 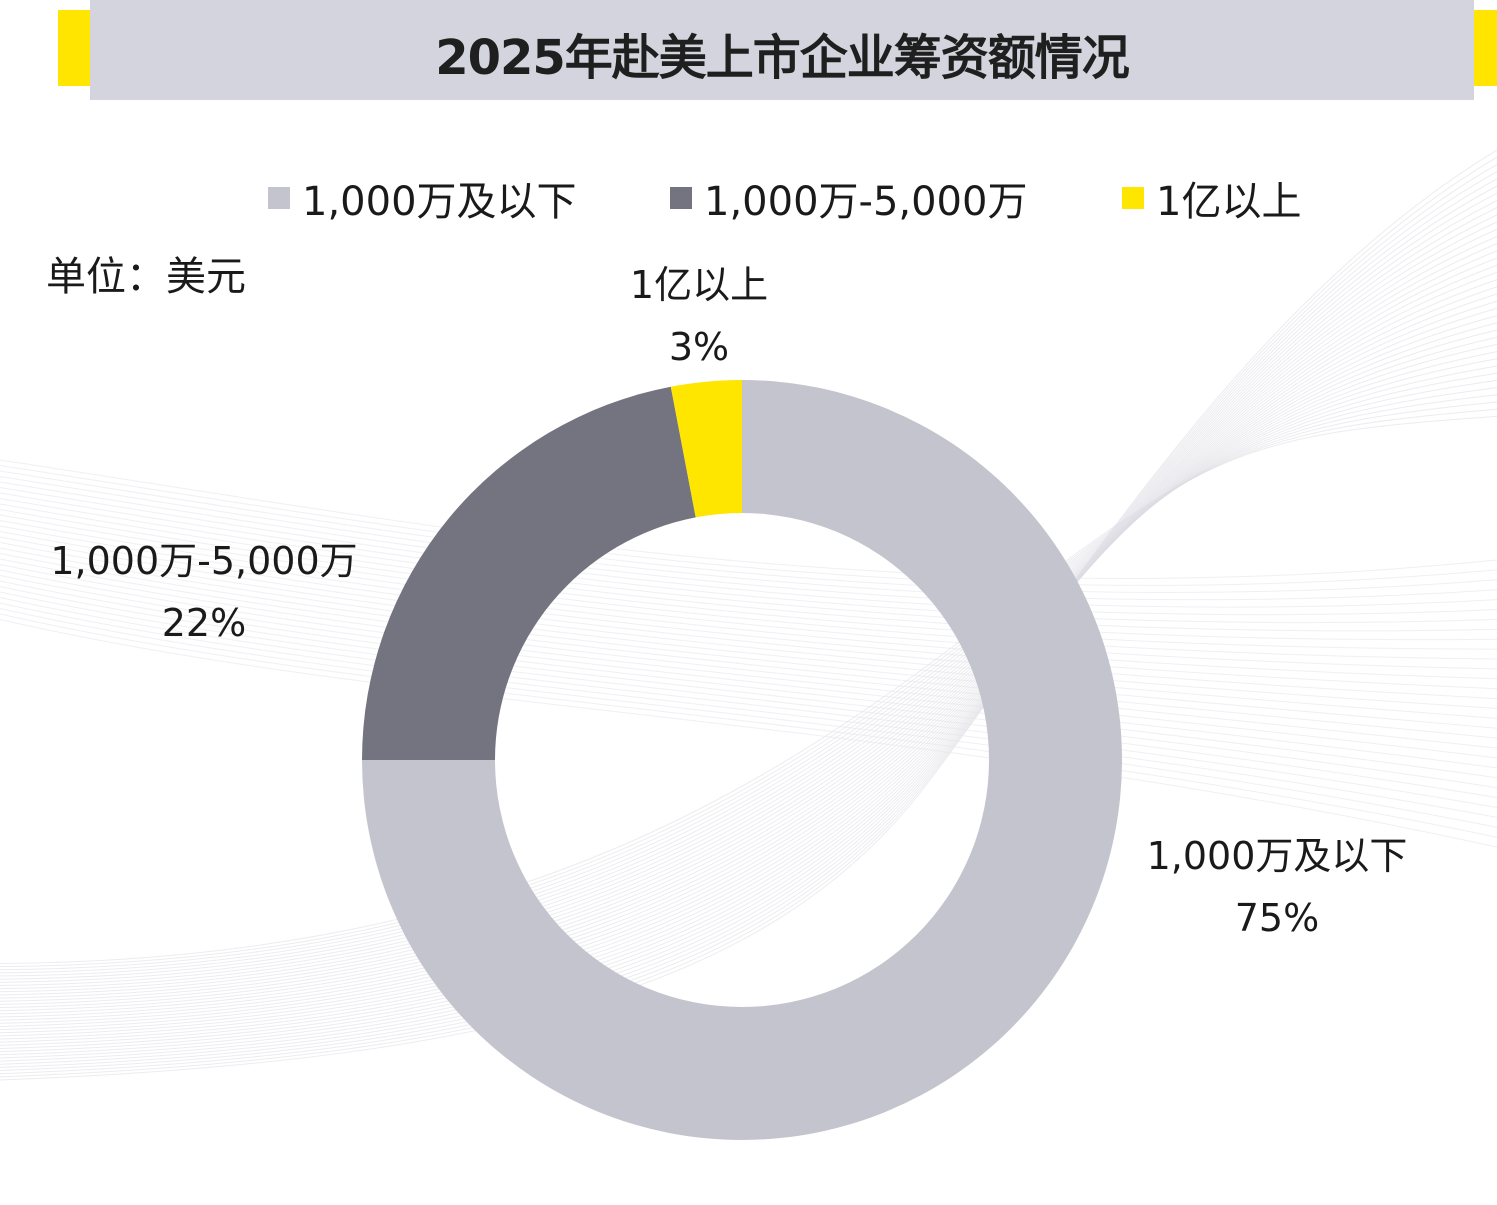 I want to click on legend-item-2: 1,000万-5,000万, so click(x=848, y=198).